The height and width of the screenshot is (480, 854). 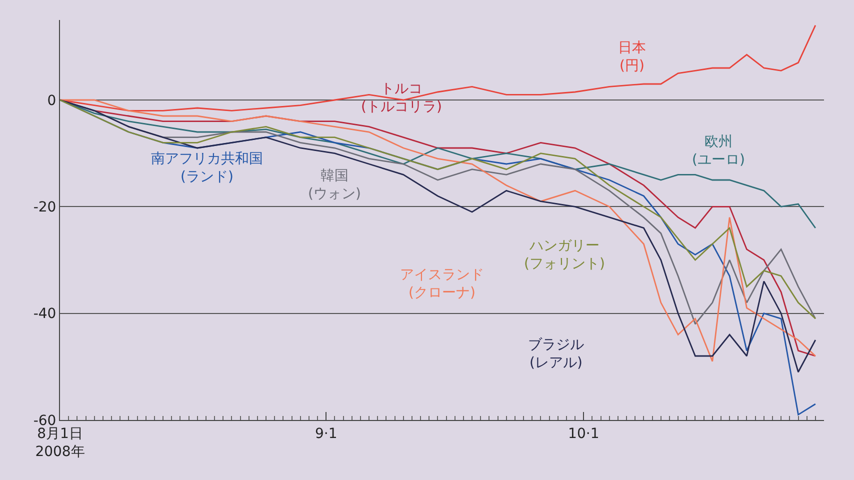 I want to click on x-tick-label: 10·1, so click(x=584, y=434).